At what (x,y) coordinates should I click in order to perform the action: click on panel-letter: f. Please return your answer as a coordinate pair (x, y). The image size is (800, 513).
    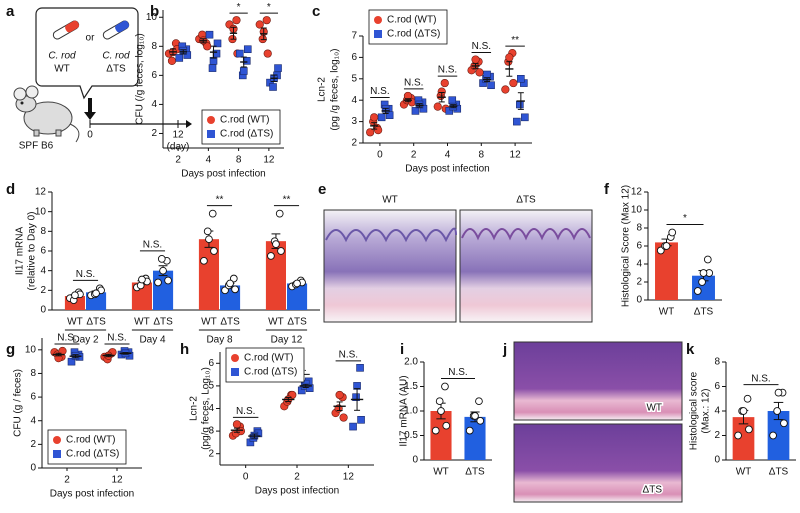
    Looking at the image, I should click on (607, 189).